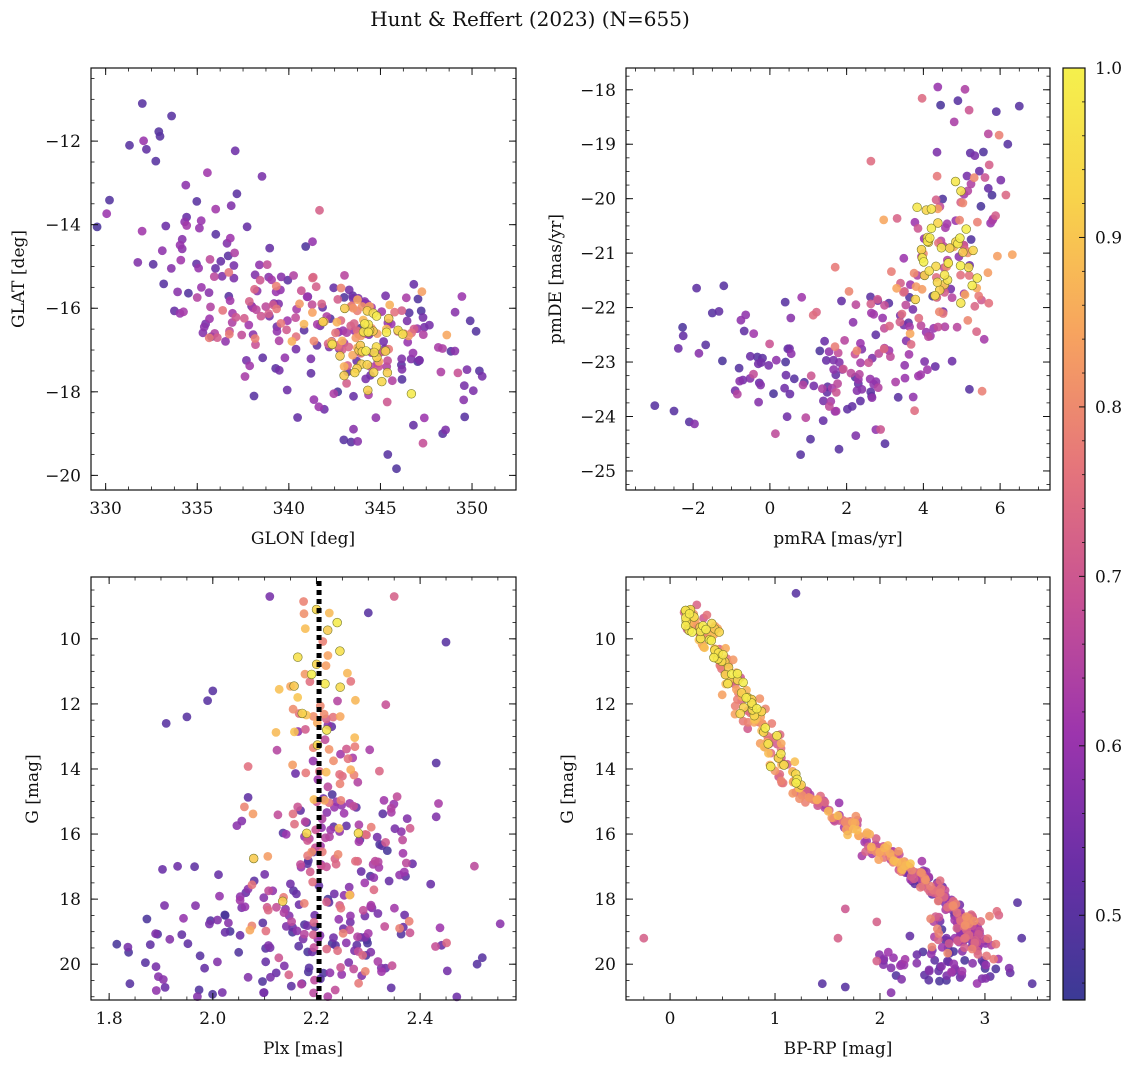  I want to click on y-tick-label: −21, so click(598, 254).